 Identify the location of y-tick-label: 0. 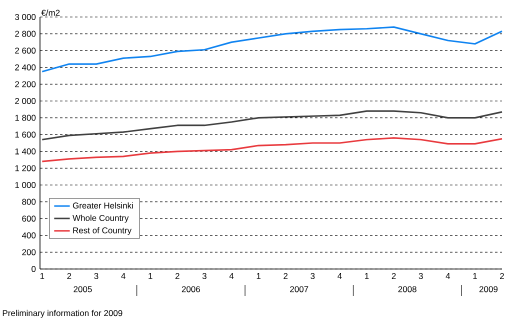
(34, 269).